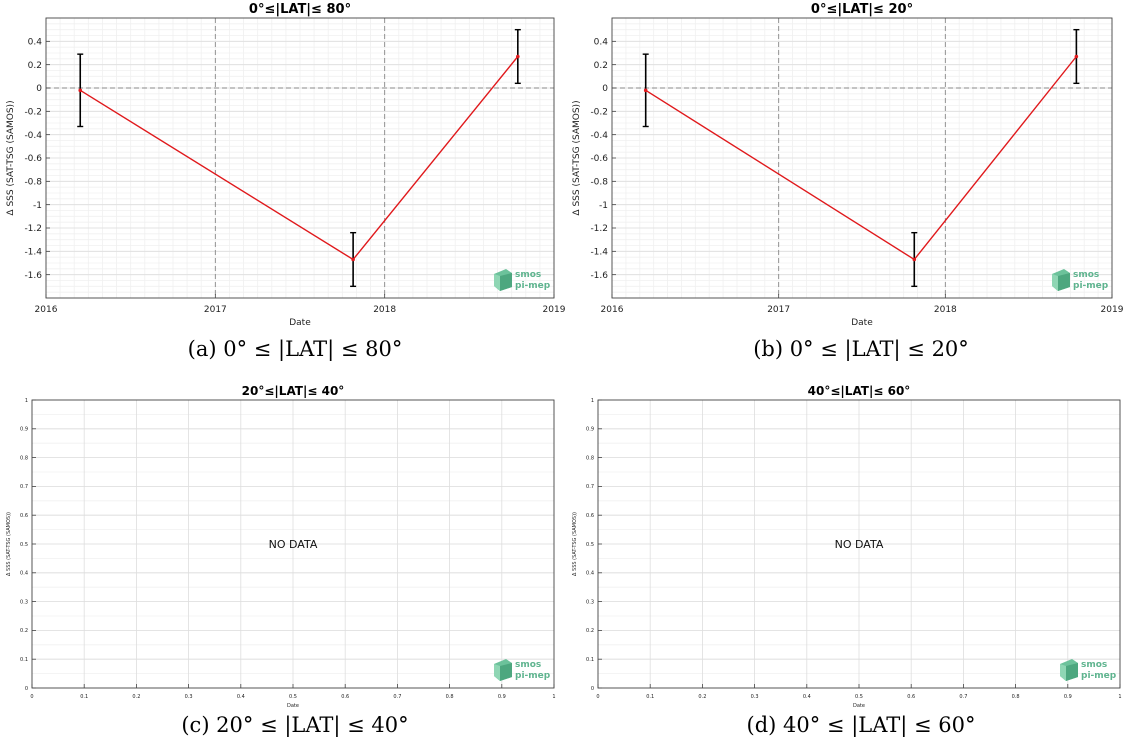 The image size is (1126, 753). Describe the element at coordinates (215, 310) in the screenshot. I see `x-tick-label: 2017` at that location.